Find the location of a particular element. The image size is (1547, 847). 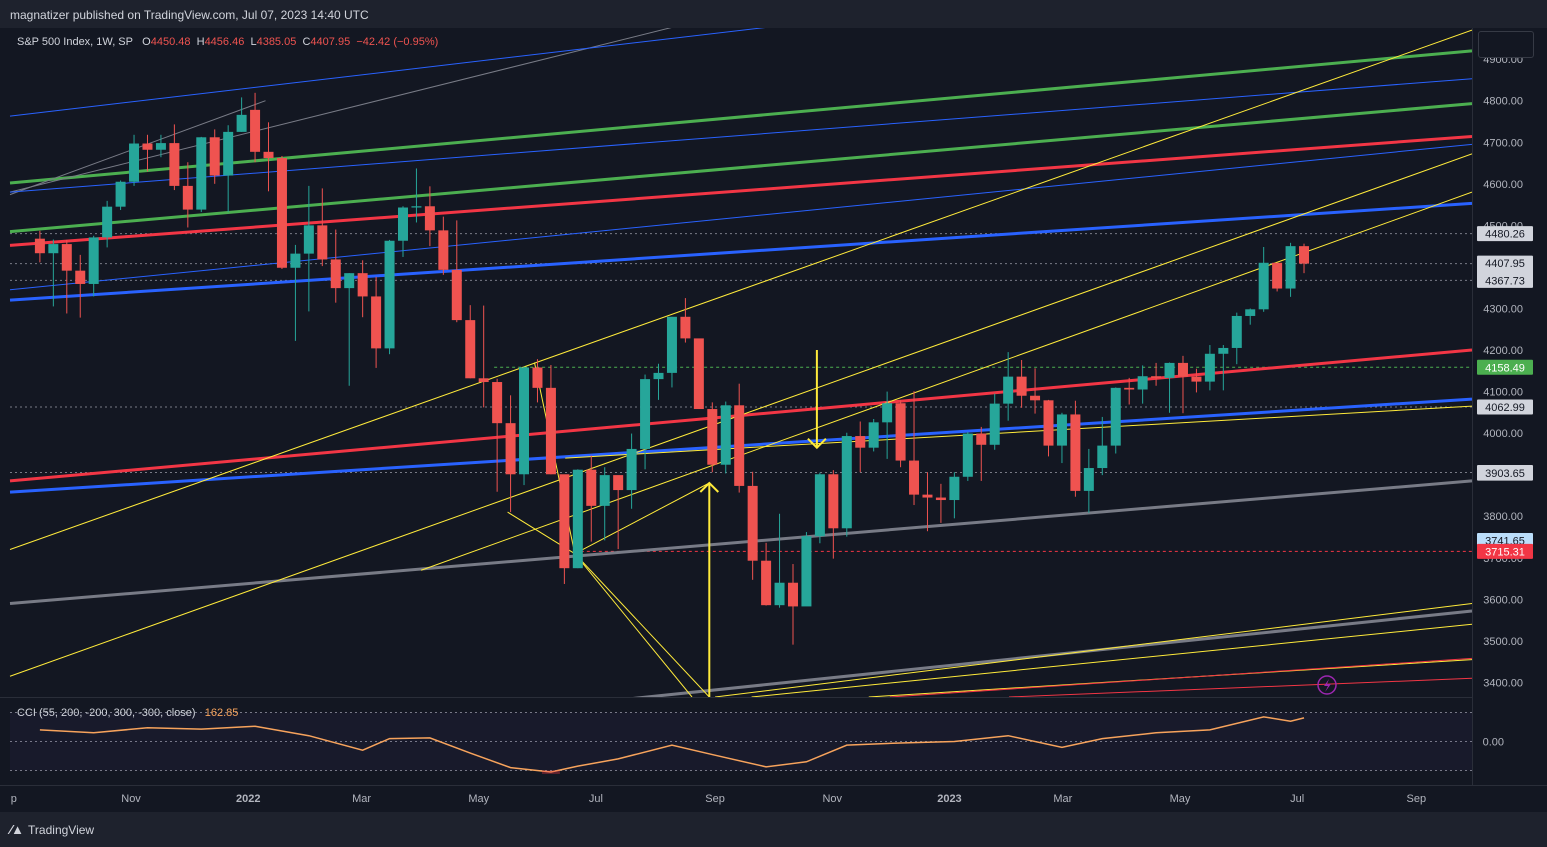

alert-lightning-icon is located at coordinates (1327, 685).